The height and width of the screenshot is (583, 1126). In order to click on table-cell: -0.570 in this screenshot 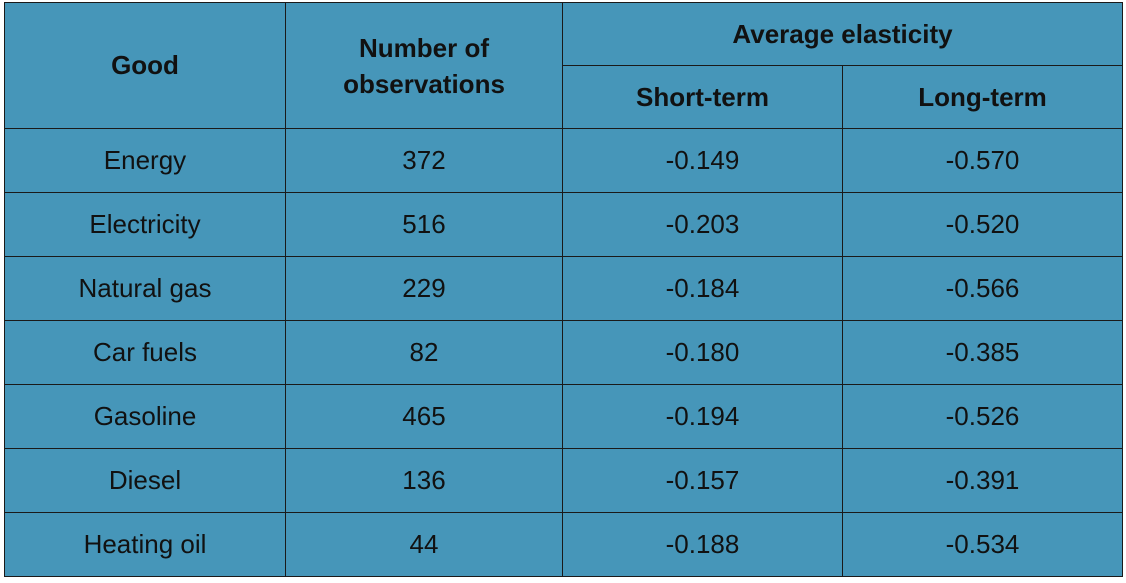, I will do `click(982, 160)`.